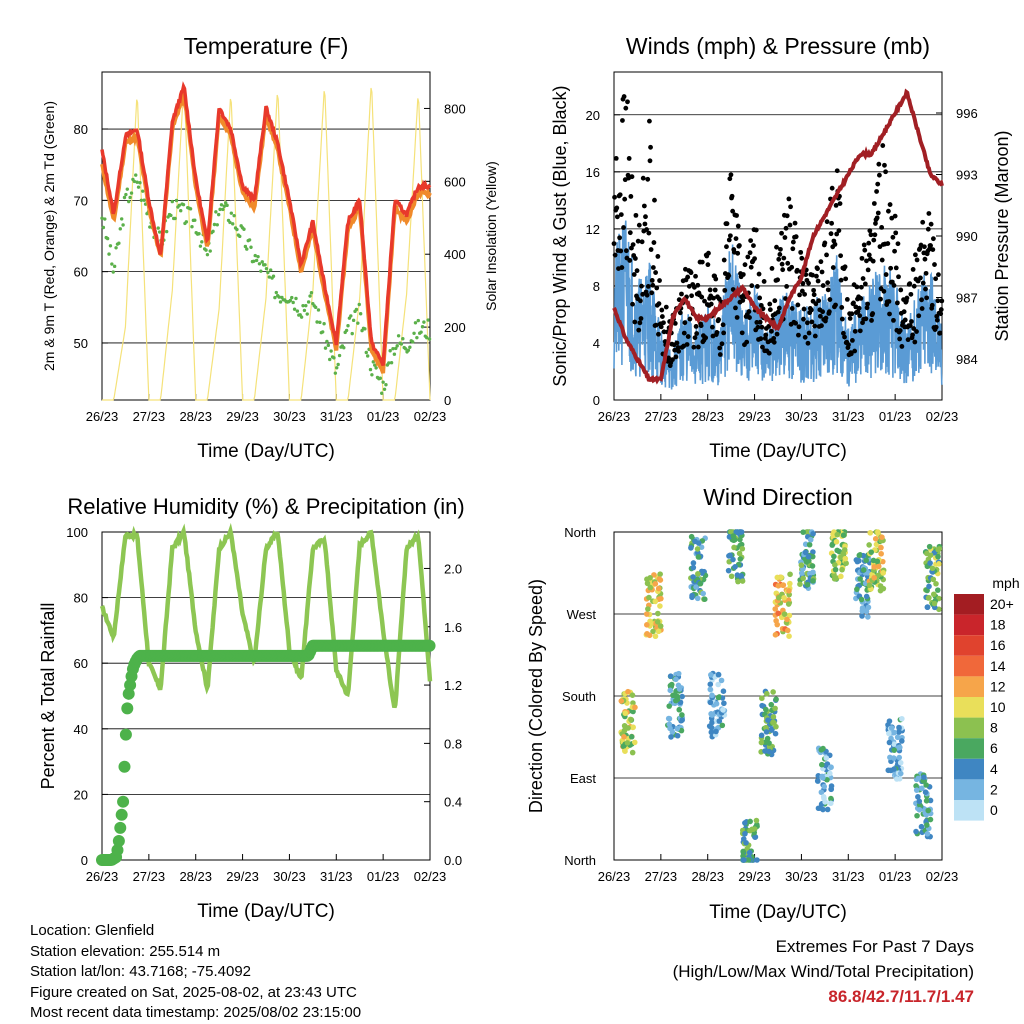  I want to click on dir-x-tick-label: 01/23, so click(895, 876).